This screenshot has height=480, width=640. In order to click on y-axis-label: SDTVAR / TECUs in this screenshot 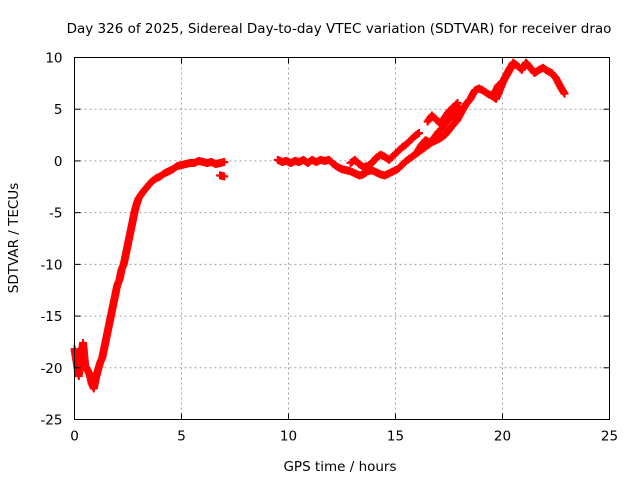, I will do `click(14, 238)`.